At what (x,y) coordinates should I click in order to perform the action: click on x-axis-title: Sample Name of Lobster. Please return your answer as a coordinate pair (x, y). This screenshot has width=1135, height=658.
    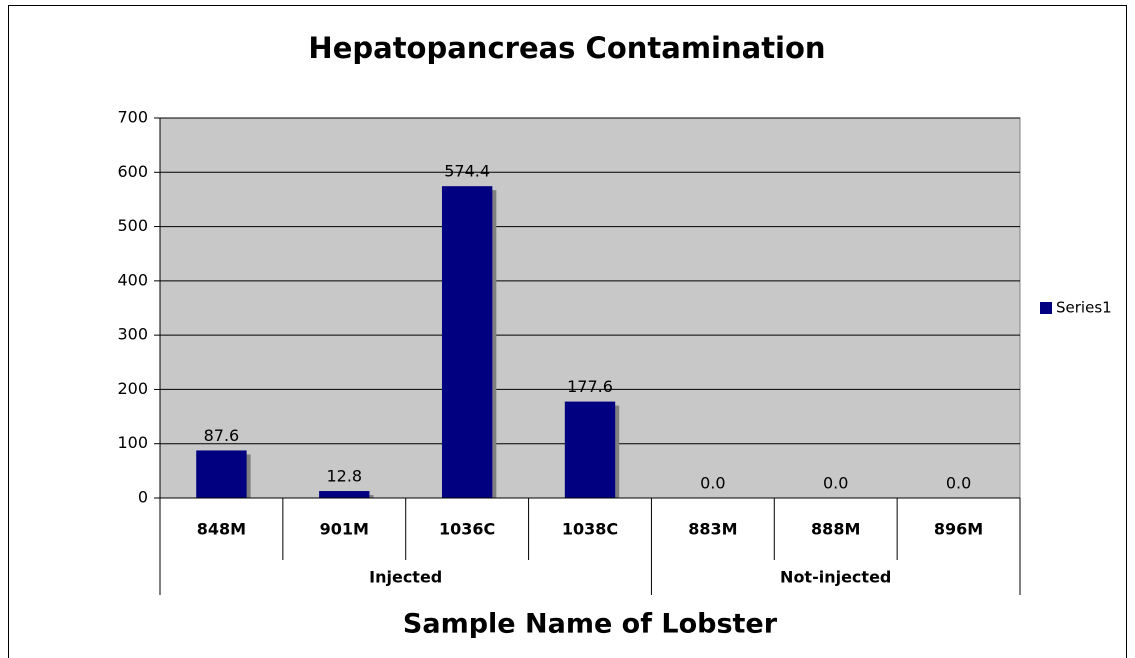
    Looking at the image, I should click on (590, 624).